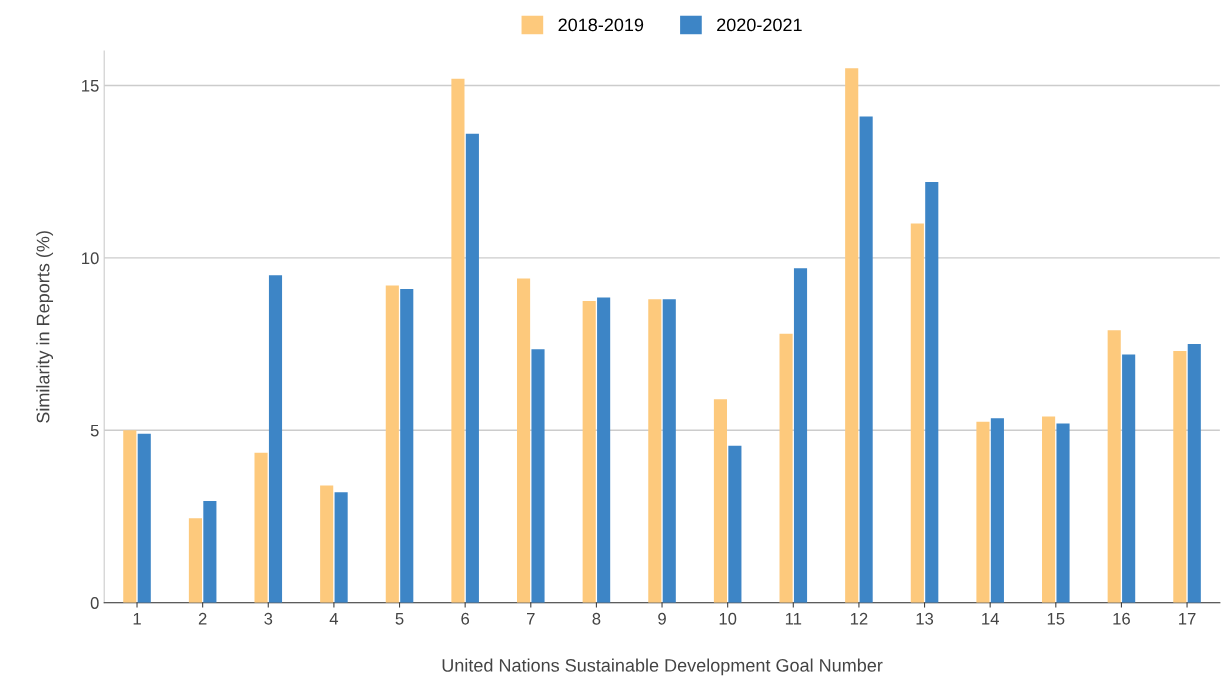 The image size is (1226, 681). Describe the element at coordinates (793, 619) in the screenshot. I see `x-tick-label: 11` at that location.